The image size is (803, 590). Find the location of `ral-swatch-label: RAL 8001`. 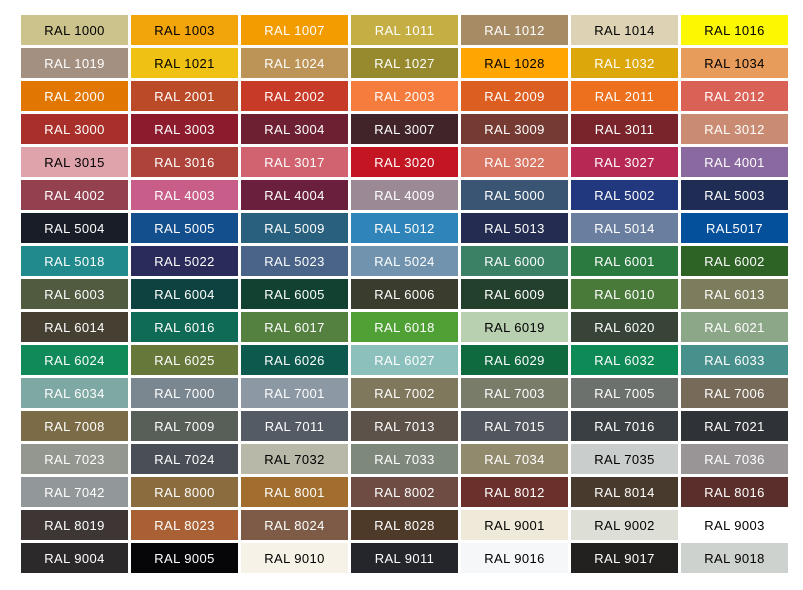

ral-swatch-label: RAL 8001 is located at coordinates (294, 492).